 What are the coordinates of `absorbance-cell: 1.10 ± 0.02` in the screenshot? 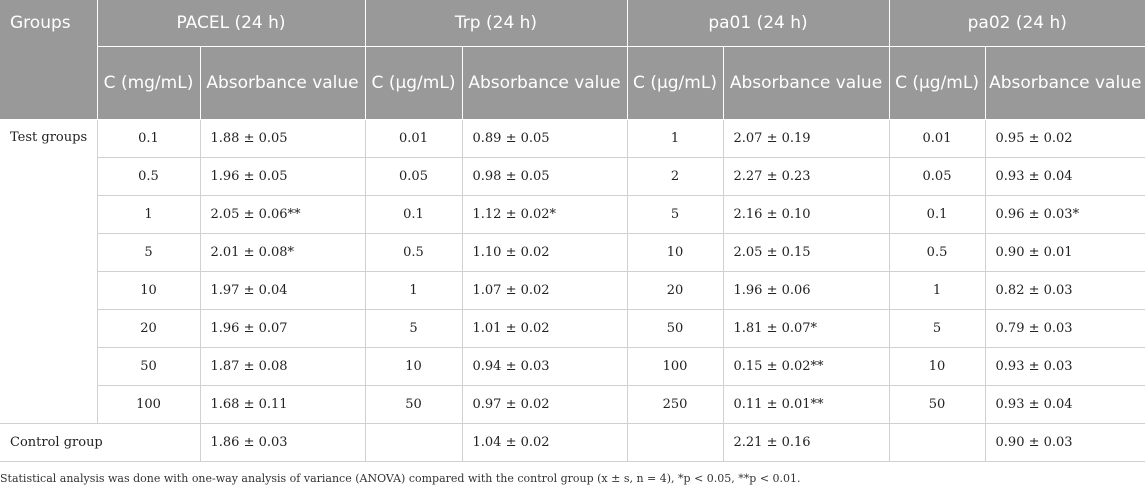 It's located at (545, 252).